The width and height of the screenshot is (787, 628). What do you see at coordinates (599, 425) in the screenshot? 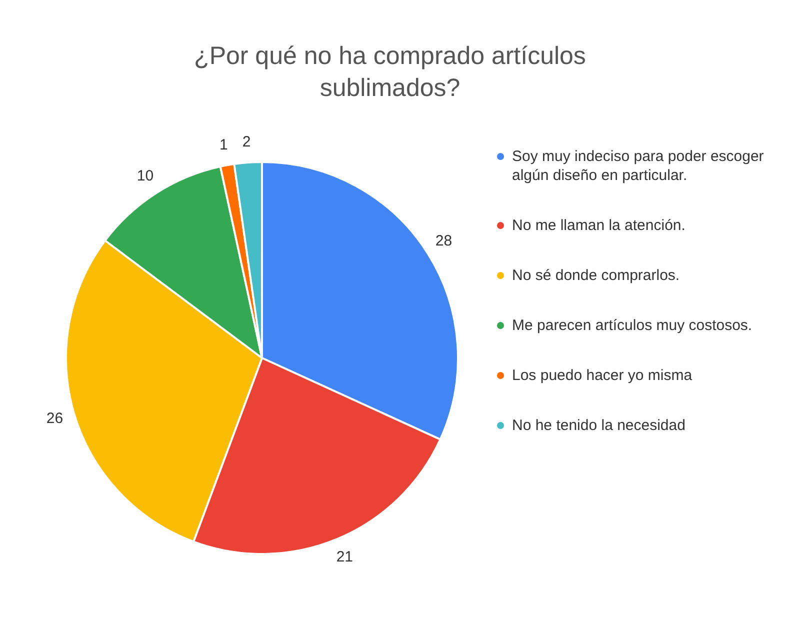
I see `legend-label: No he tenido la necesidad` at bounding box center [599, 425].